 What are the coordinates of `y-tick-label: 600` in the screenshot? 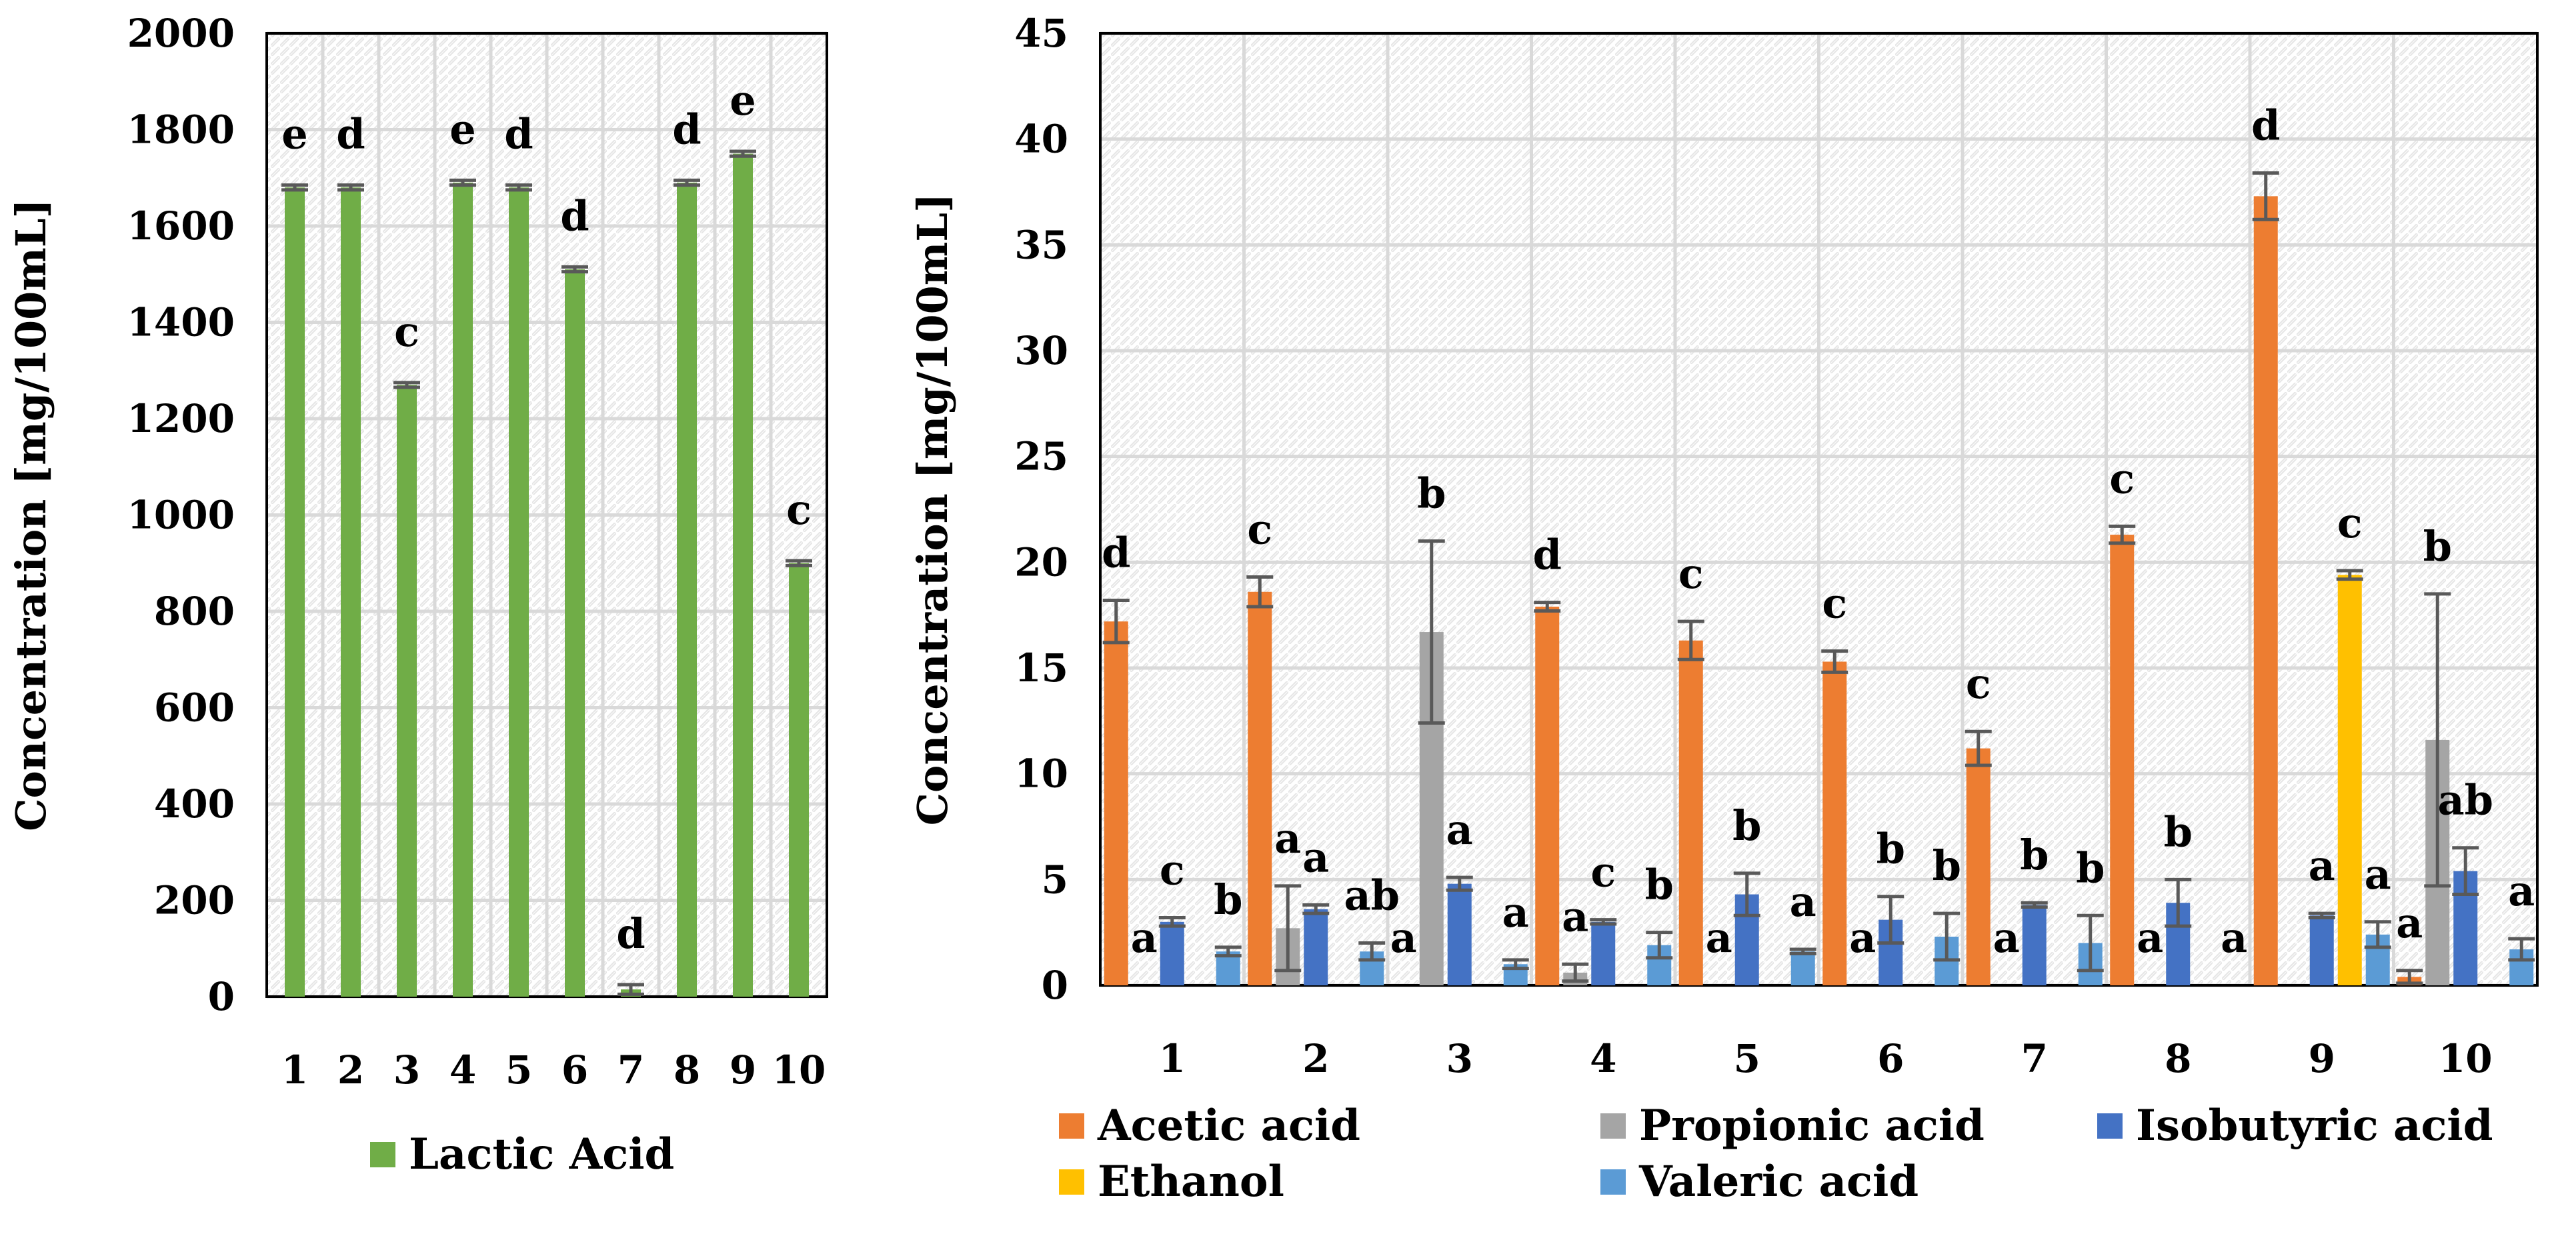 It's located at (194, 708).